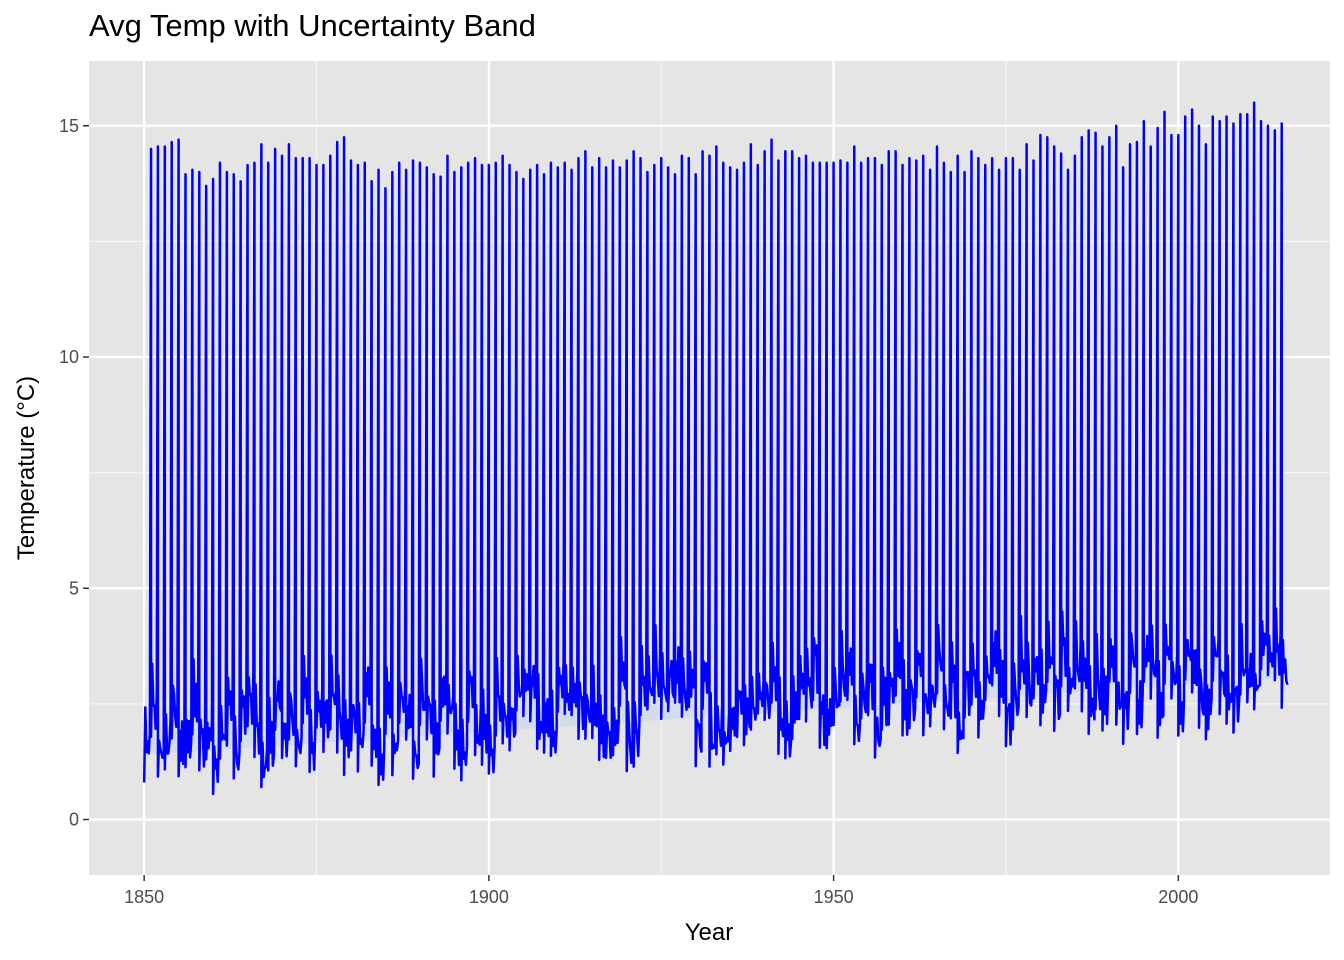  What do you see at coordinates (1178, 897) in the screenshot?
I see `x-tick-label: 2000` at bounding box center [1178, 897].